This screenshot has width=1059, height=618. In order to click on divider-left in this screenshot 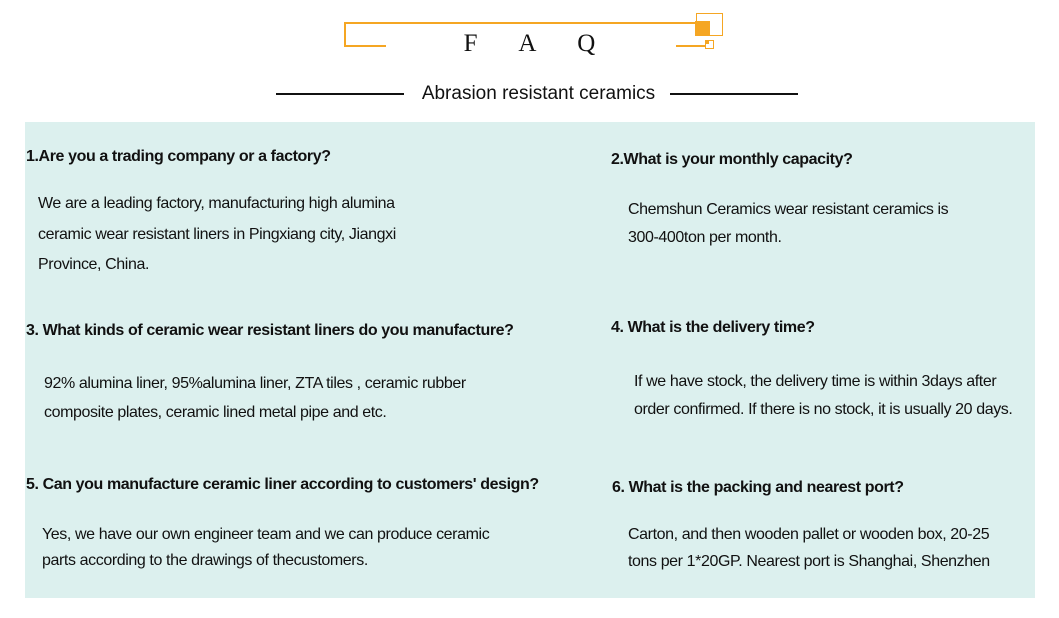, I will do `click(340, 94)`.